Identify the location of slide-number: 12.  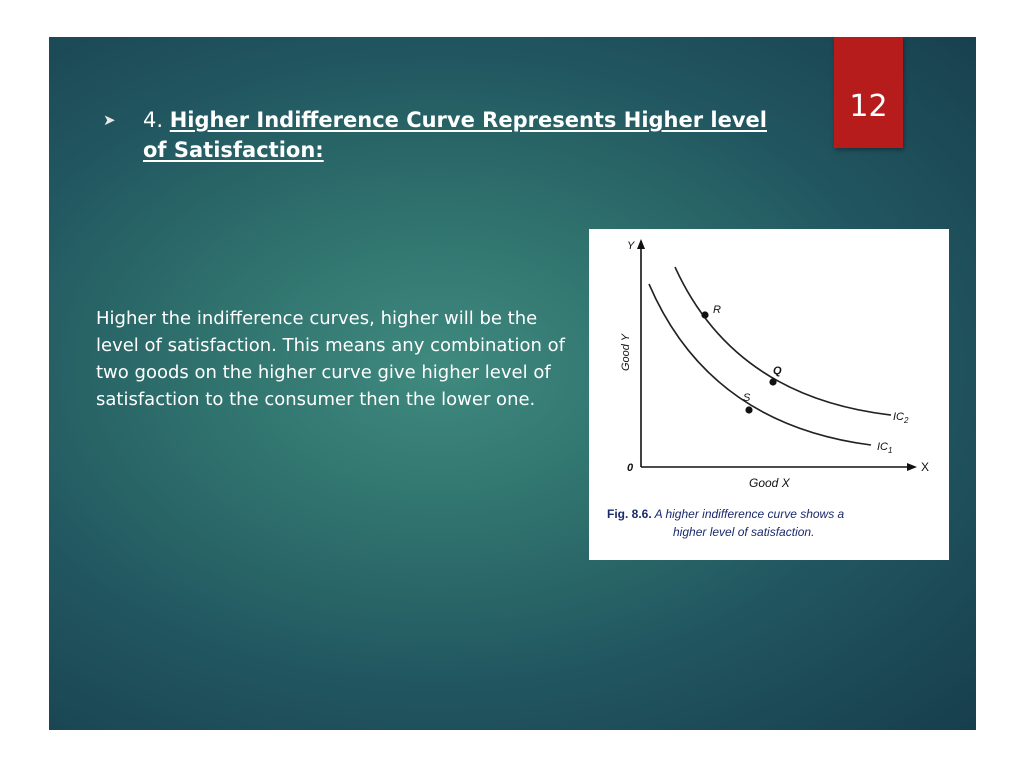
(868, 106).